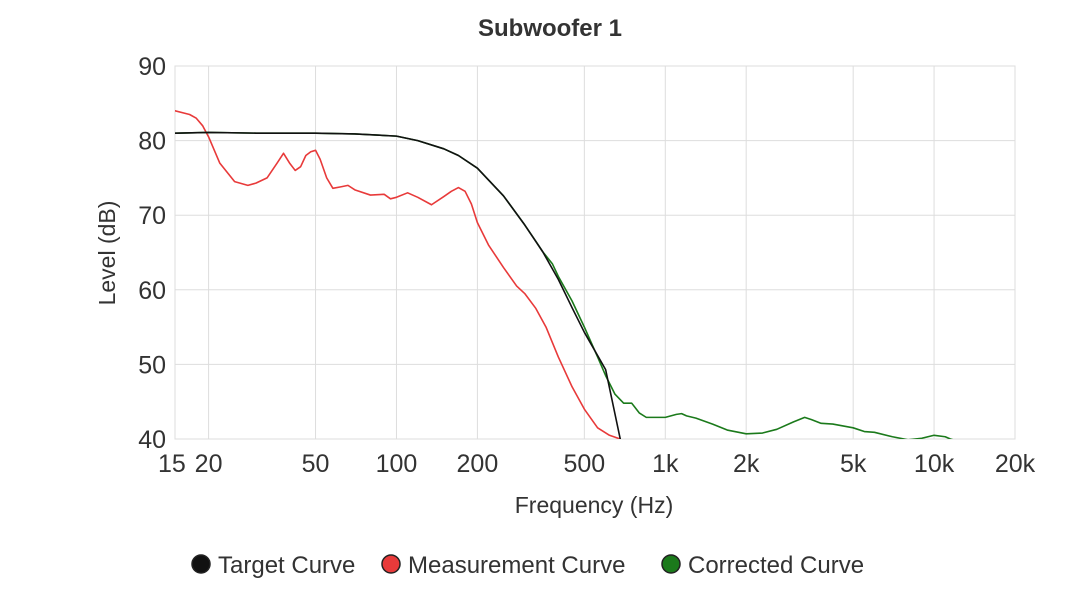  I want to click on y-tick-label: 80, so click(152, 142).